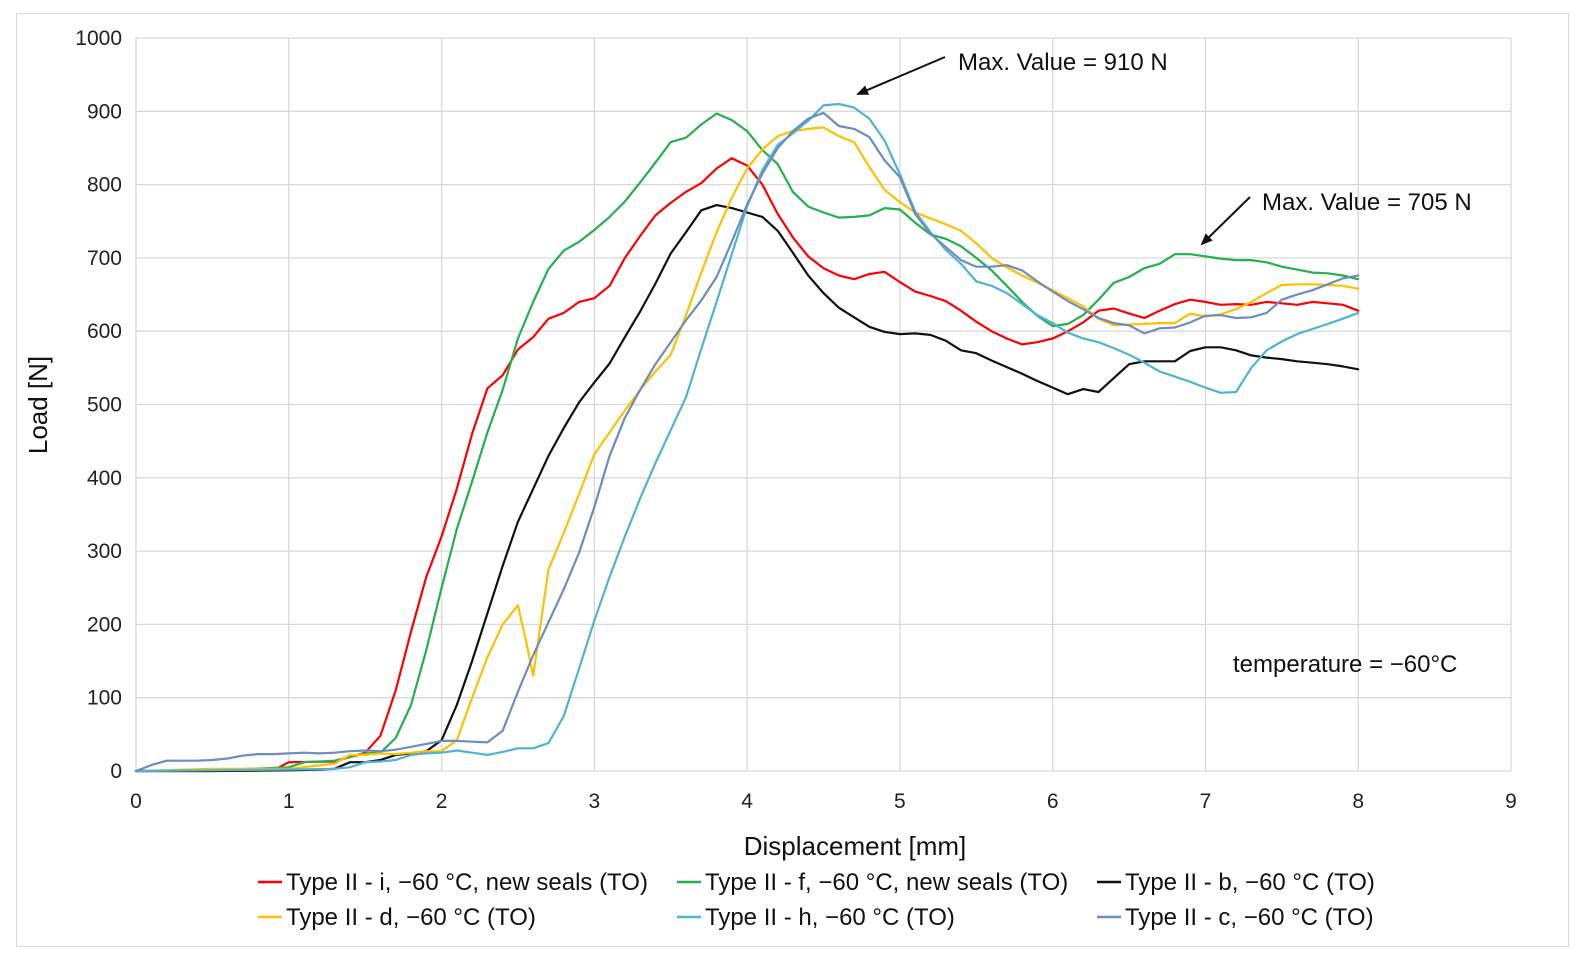 Image resolution: width=1588 pixels, height=972 pixels. I want to click on legend-label-0: Type II - i, −60 °C, new seals (TO), so click(467, 882).